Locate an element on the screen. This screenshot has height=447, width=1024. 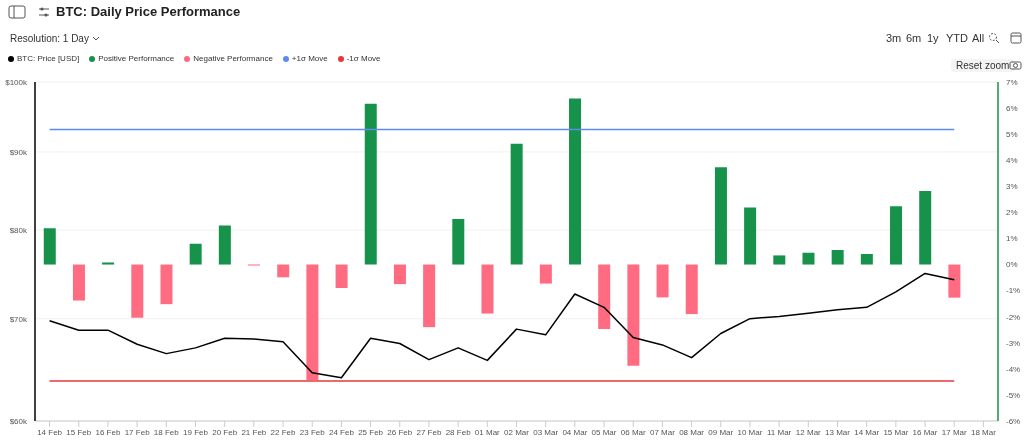
x-tick-label: 20 Feb is located at coordinates (225, 432).